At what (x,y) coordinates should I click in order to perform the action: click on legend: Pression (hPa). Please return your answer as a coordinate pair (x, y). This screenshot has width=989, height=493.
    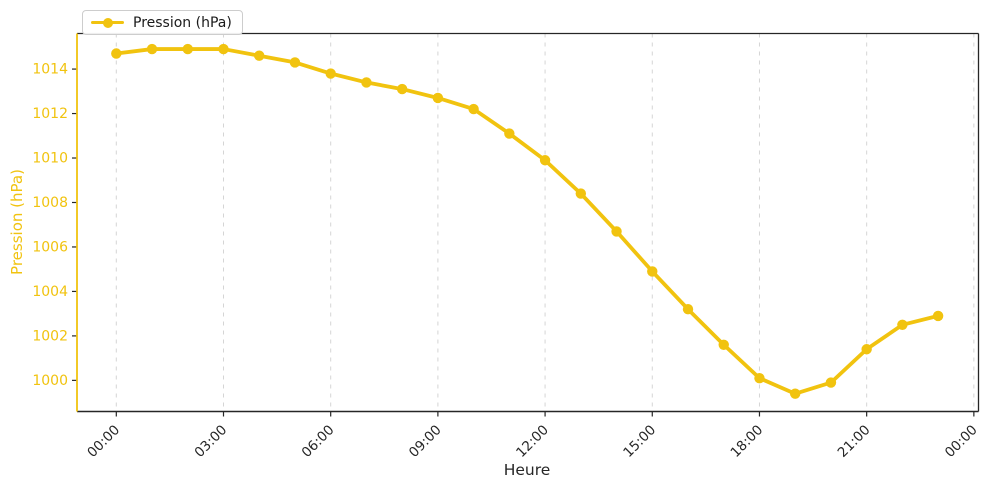
    Looking at the image, I should click on (162, 22).